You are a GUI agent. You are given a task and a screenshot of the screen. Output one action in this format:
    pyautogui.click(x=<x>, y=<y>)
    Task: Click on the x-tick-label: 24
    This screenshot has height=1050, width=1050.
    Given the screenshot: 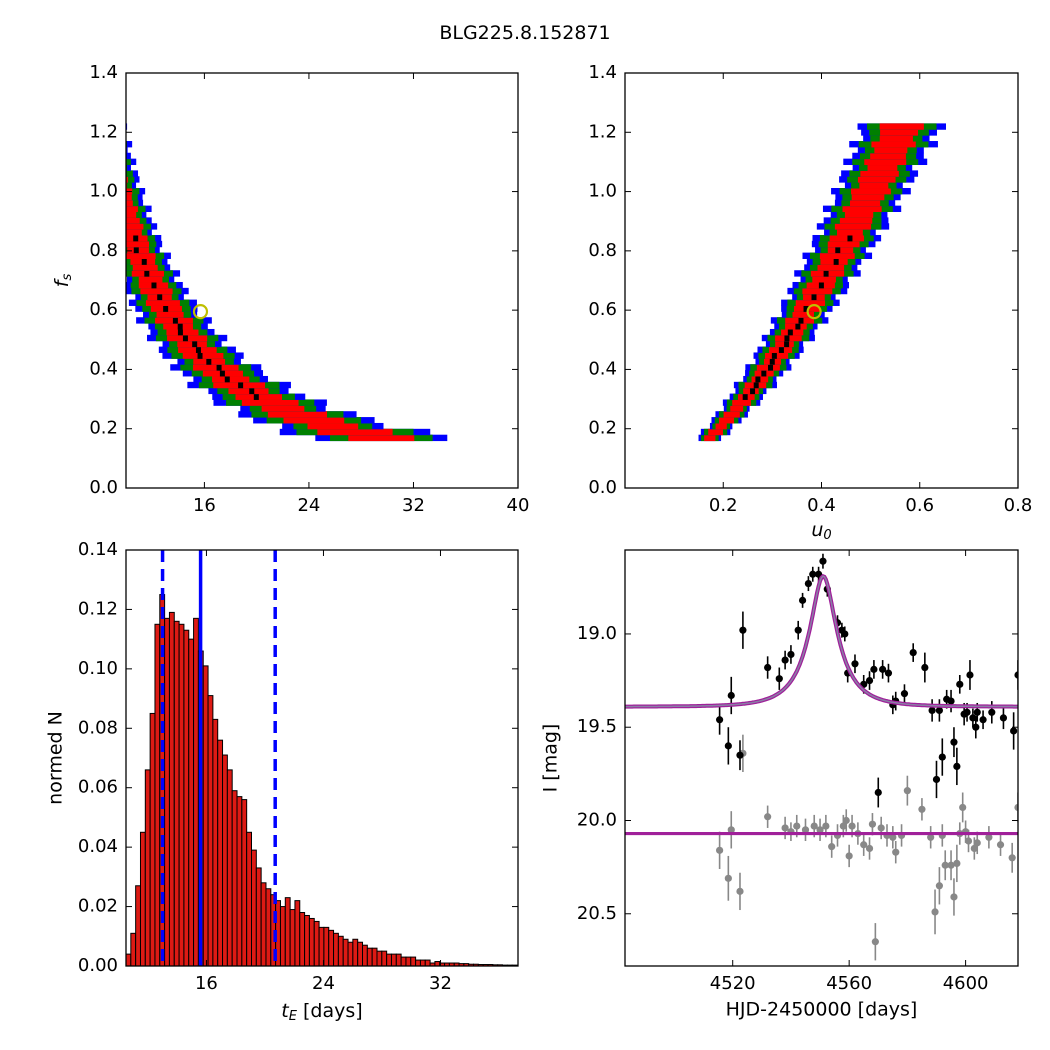 What is the action you would take?
    pyautogui.click(x=308, y=505)
    